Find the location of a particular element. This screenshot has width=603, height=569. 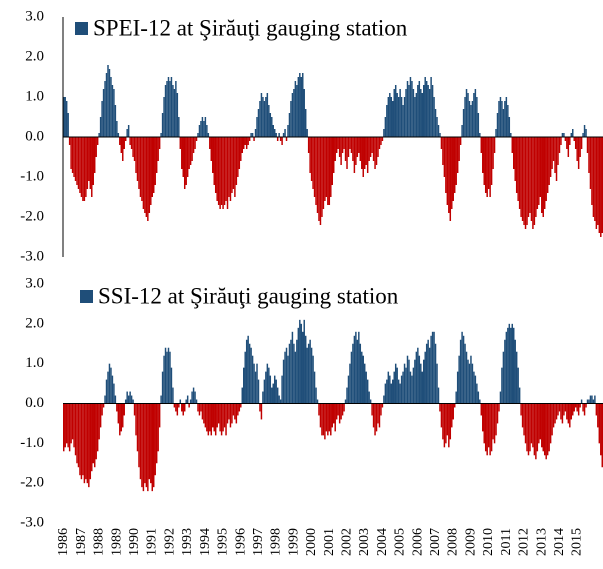

x-tick-label: 1997 is located at coordinates (258, 542).